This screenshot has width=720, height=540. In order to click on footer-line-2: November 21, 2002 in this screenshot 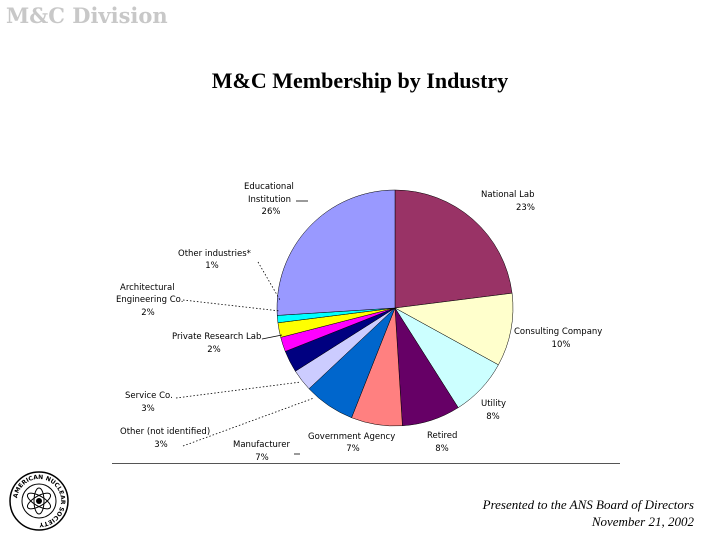, I will do `click(642, 521)`.